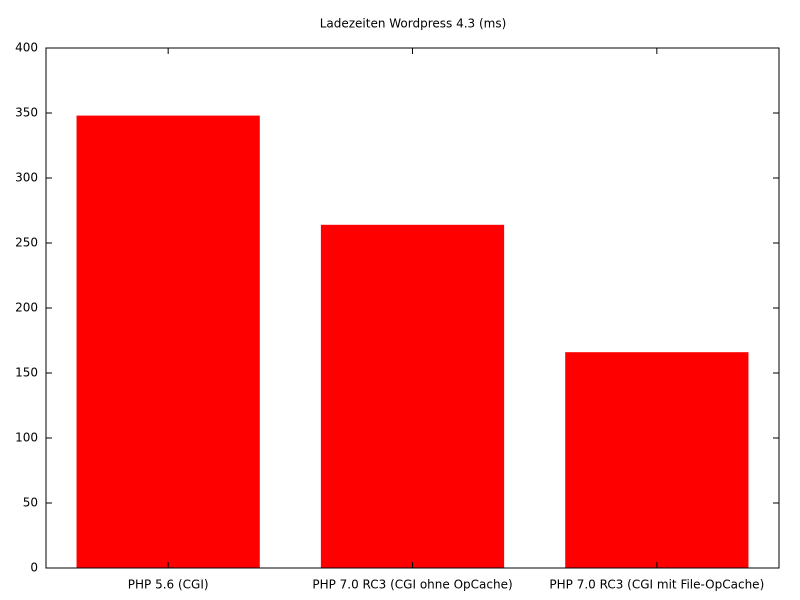  I want to click on x-tick-label: PHP 7.0 RC3 (CGI ohne OpCache), so click(412, 585).